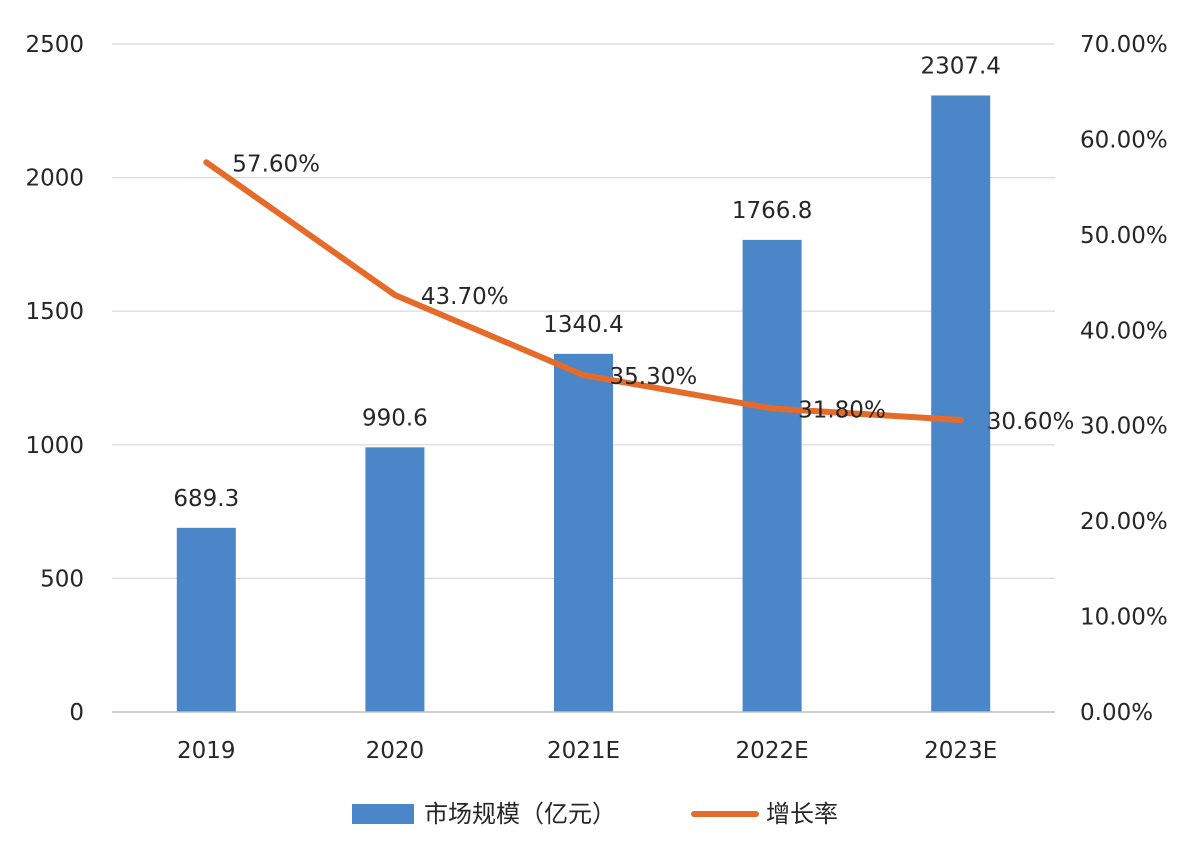 This screenshot has width=1190, height=854. Describe the element at coordinates (1031, 422) in the screenshot. I see `line-data-label: 30.60%` at that location.